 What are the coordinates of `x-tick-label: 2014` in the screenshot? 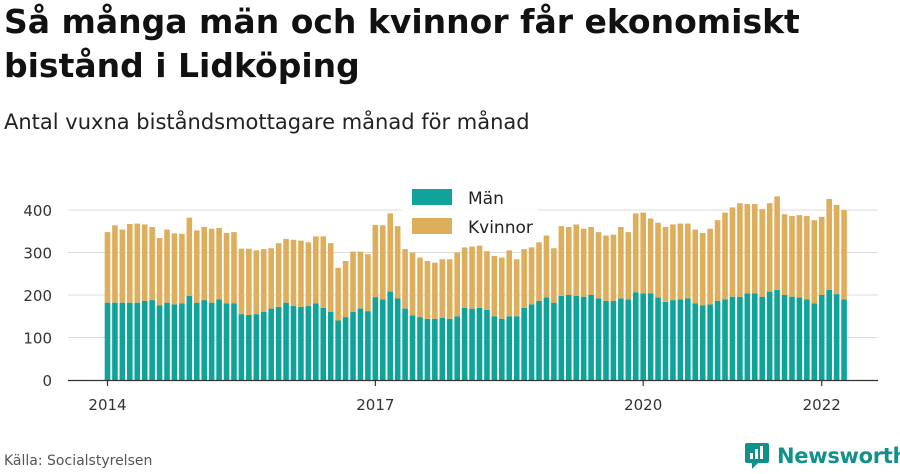 It's located at (107, 405).